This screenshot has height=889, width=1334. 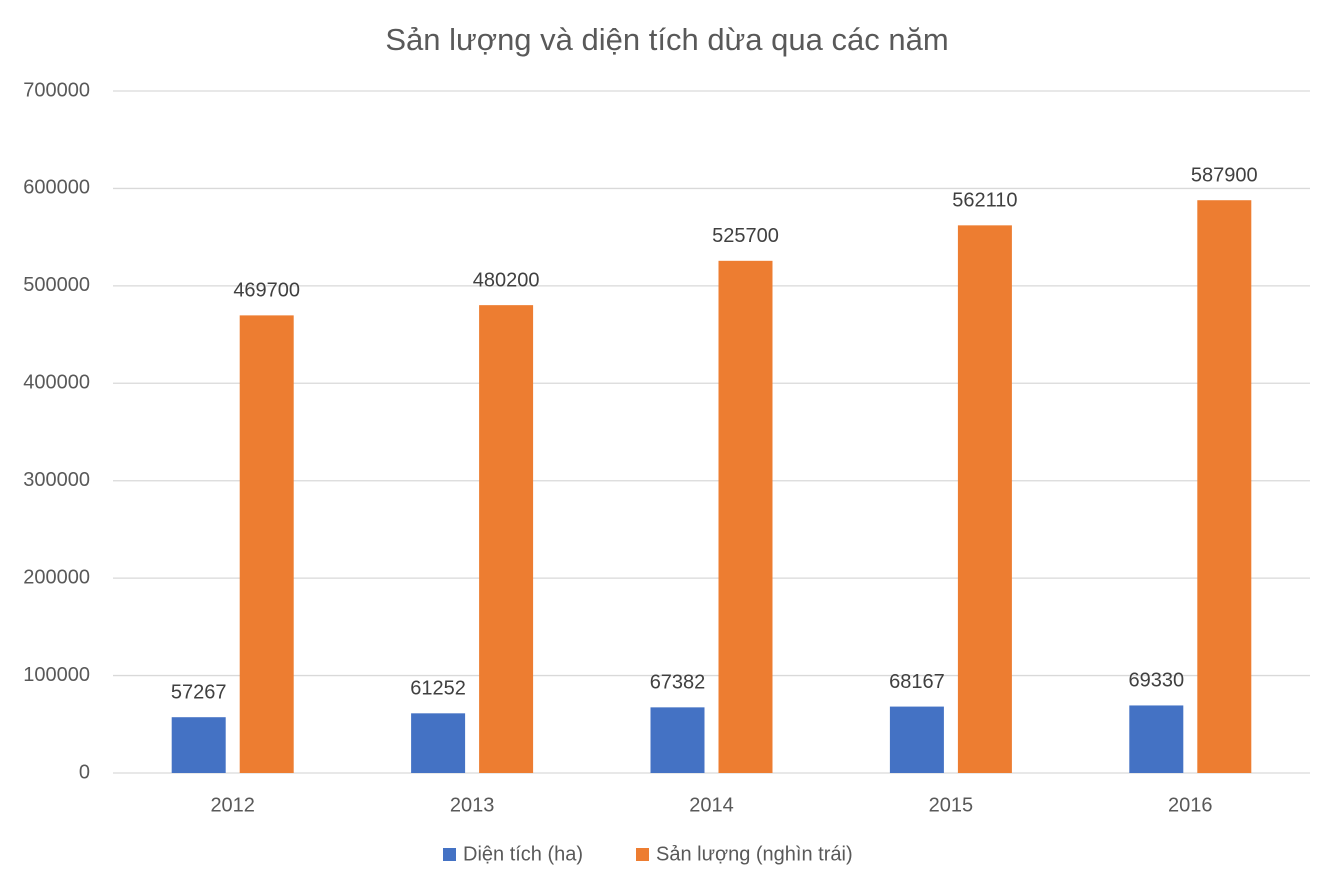 I want to click on legend-label: Diện tích (ha), so click(x=523, y=854).